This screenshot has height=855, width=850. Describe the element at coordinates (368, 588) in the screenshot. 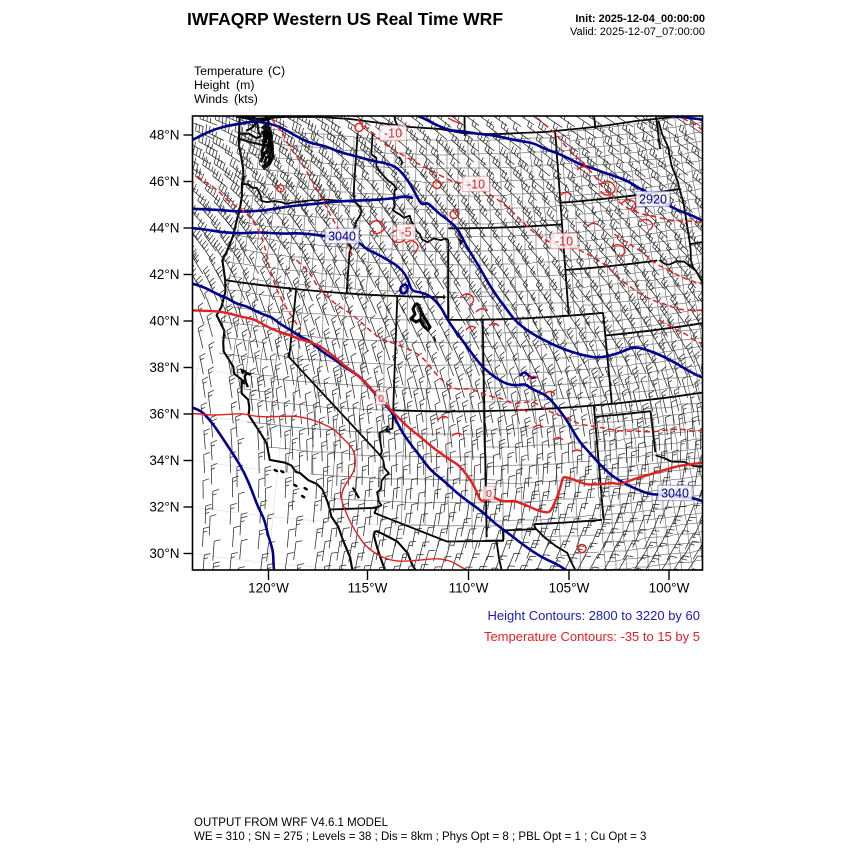

I see `svg-text: 115°W` at that location.